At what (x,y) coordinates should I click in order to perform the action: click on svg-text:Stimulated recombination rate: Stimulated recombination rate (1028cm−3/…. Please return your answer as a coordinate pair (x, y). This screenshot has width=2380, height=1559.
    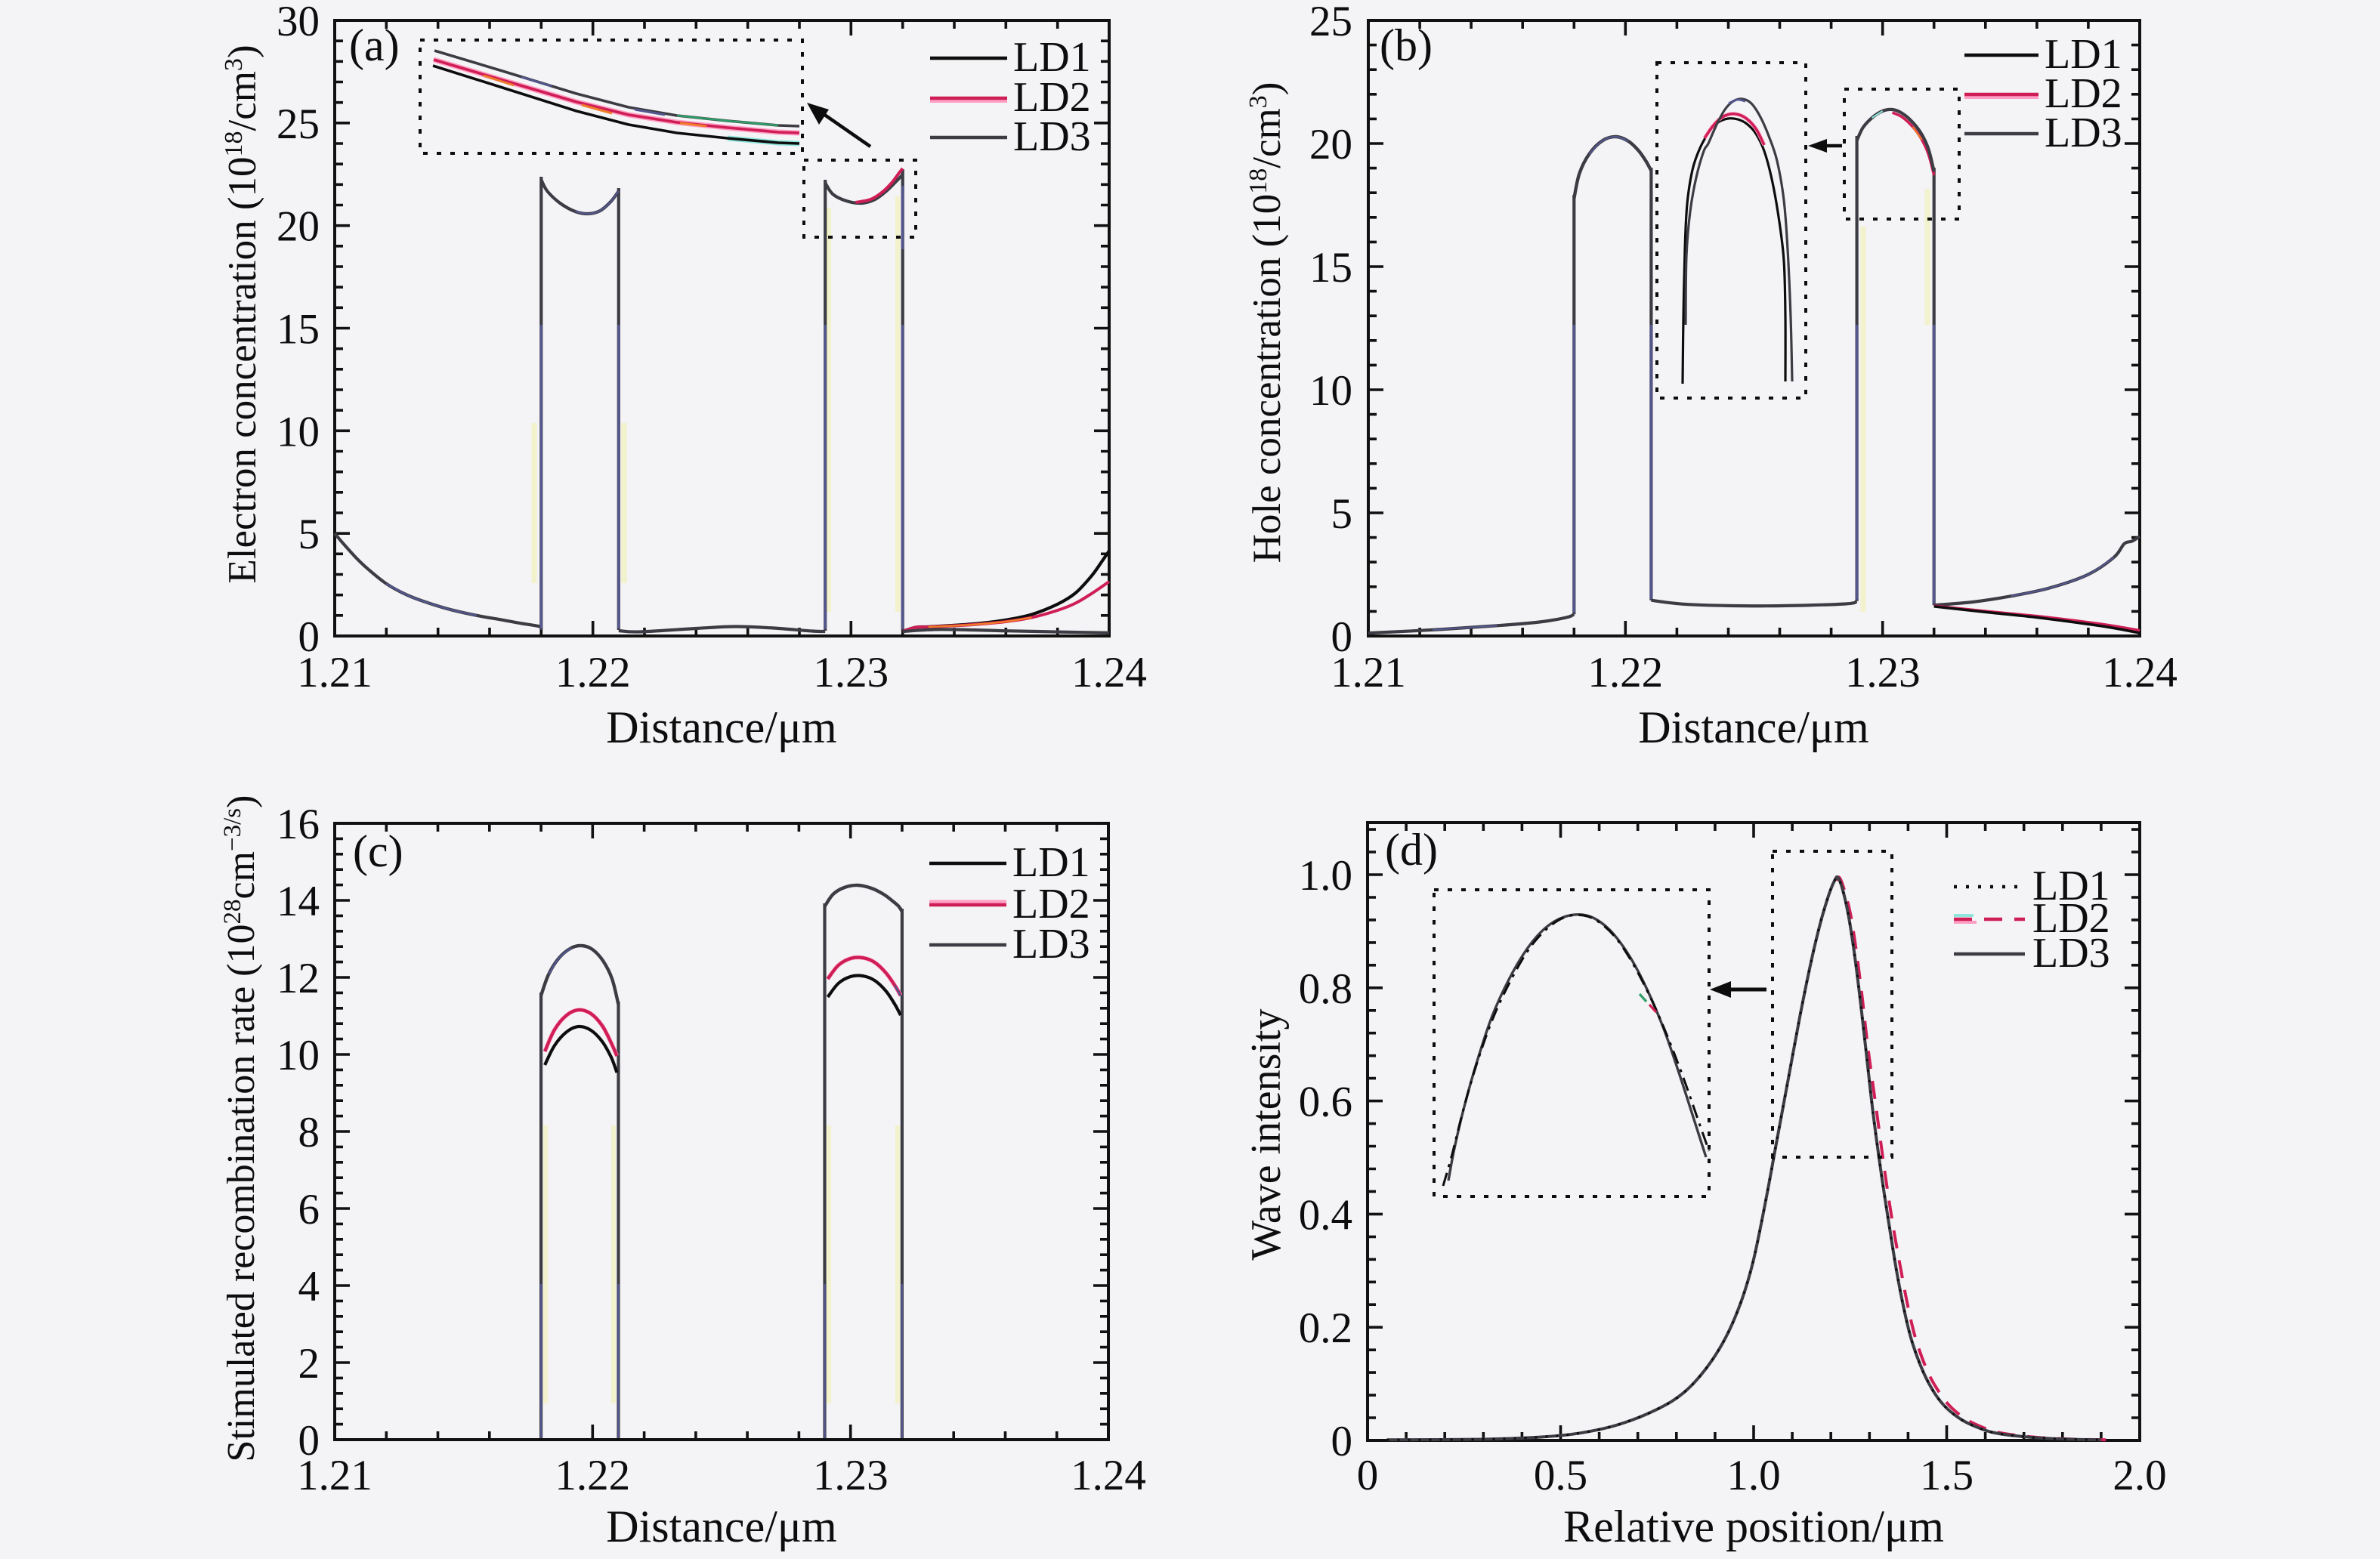
    Looking at the image, I should click on (241, 1128).